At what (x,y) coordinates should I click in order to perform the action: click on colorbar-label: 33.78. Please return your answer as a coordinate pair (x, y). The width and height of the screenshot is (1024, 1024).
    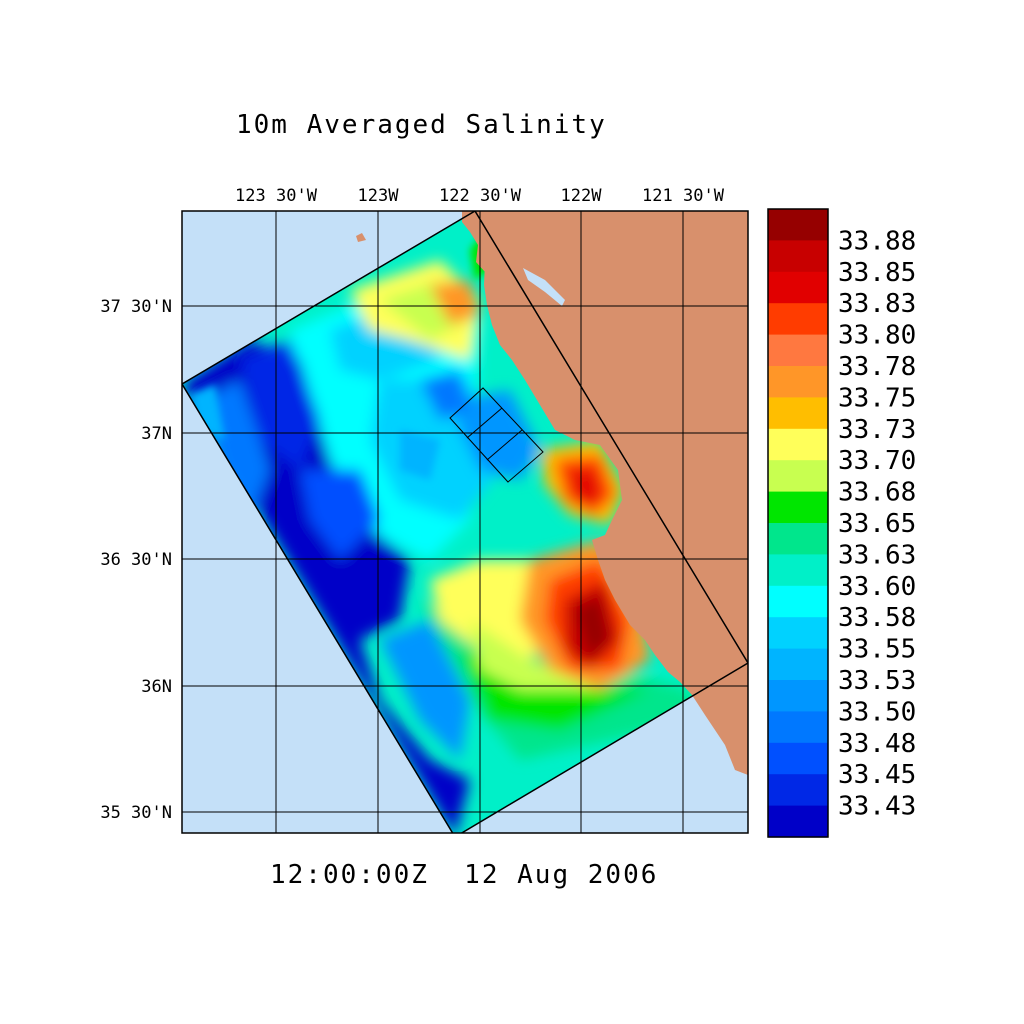
    Looking at the image, I should click on (877, 367).